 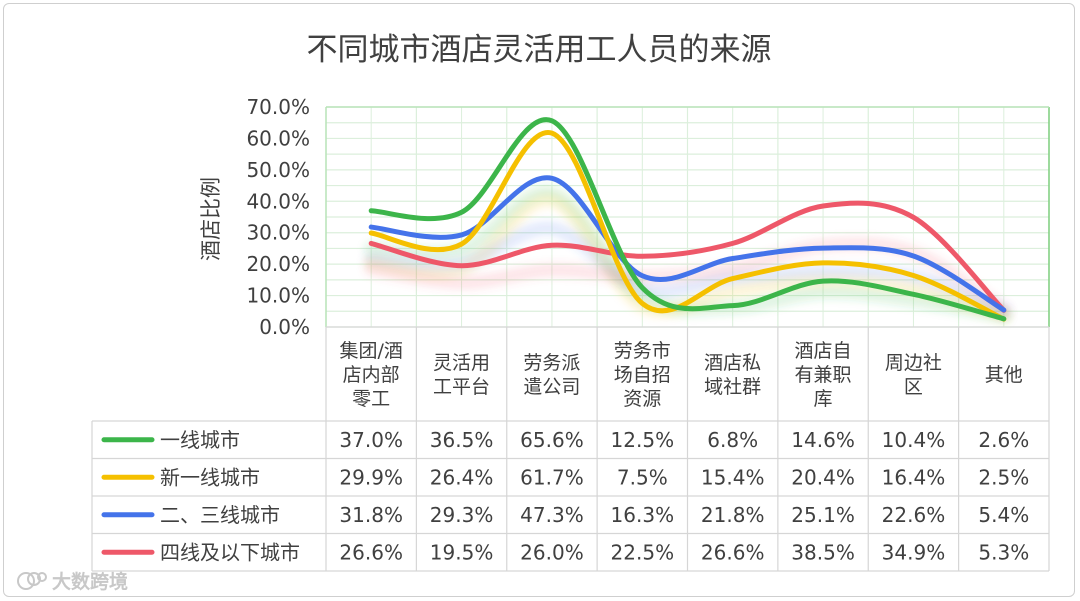 What do you see at coordinates (230, 552) in the screenshot?
I see `legend-label: 四线及以下城市` at bounding box center [230, 552].